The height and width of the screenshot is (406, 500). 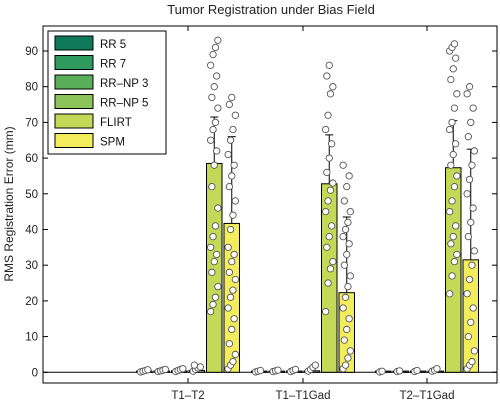 I want to click on legend-label: RR–NP 3, so click(x=124, y=84).